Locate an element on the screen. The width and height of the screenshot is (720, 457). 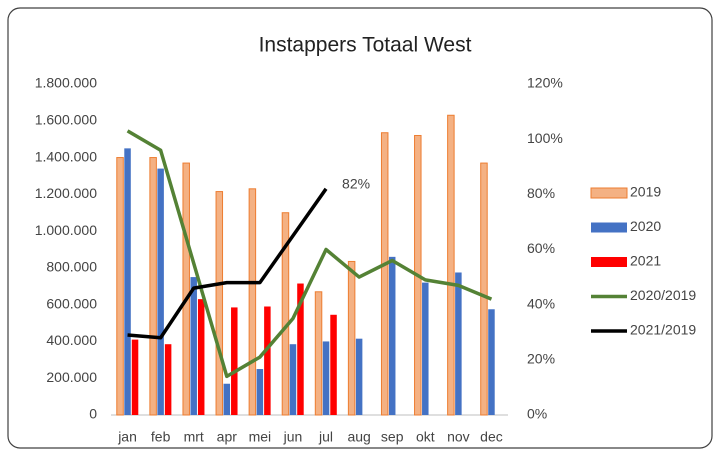
y-tick-label: 600.000 is located at coordinates (71, 303).